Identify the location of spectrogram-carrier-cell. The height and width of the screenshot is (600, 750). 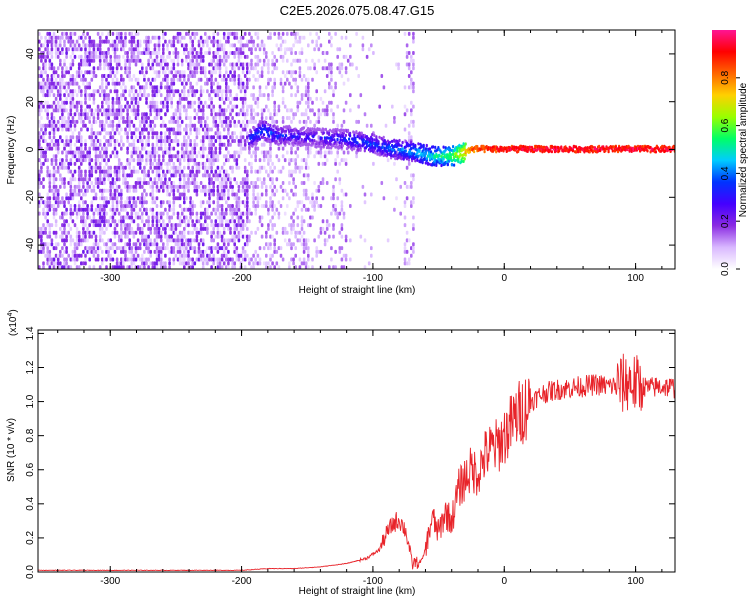
(276, 141).